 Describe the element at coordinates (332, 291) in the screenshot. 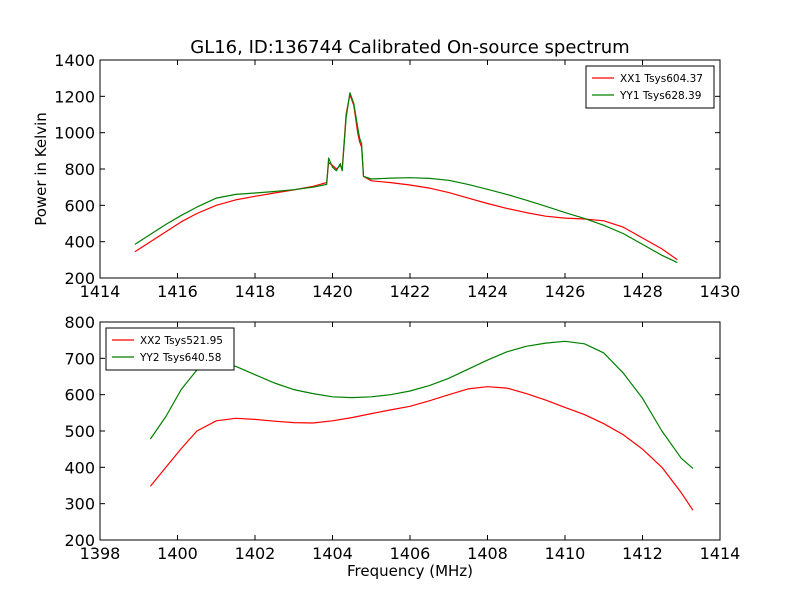

I see `x-tick-label: 1420` at that location.